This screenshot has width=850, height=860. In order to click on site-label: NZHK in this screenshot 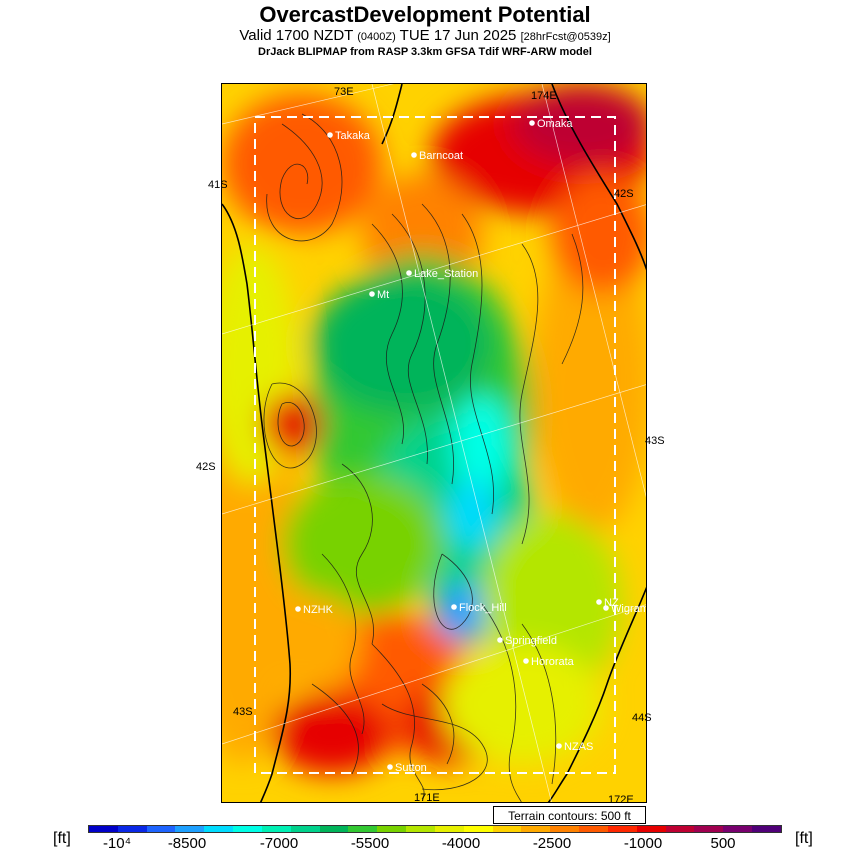, I will do `click(318, 610)`.